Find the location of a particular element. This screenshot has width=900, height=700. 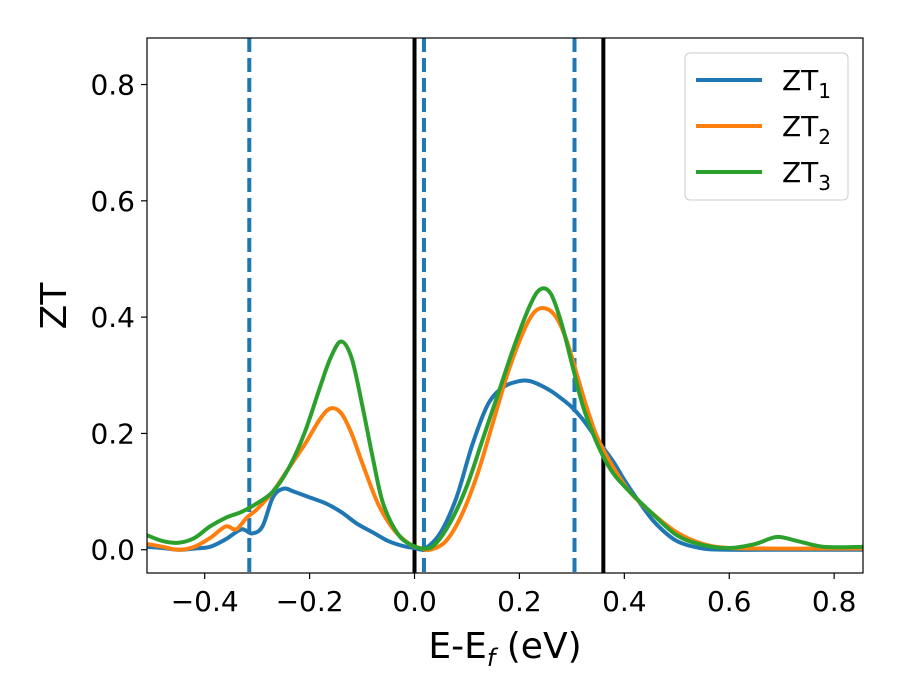

legend: ZT1 ZT2 ZT3 is located at coordinates (766, 126).